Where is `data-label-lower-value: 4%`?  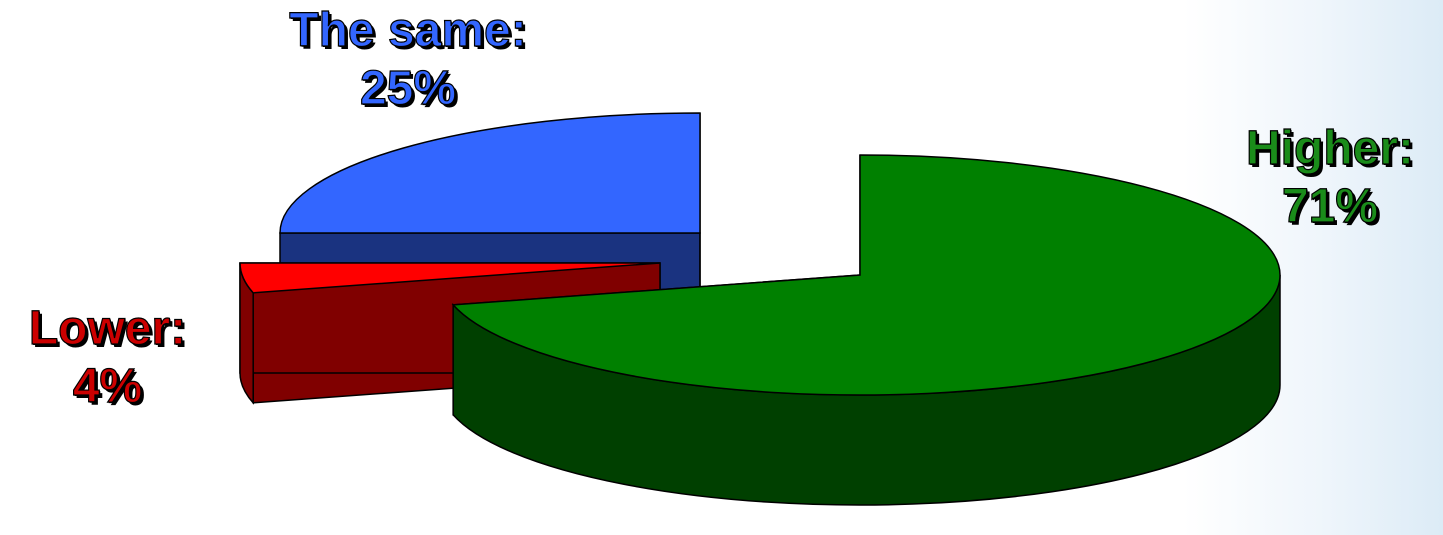 data-label-lower-value: 4% is located at coordinates (107, 386).